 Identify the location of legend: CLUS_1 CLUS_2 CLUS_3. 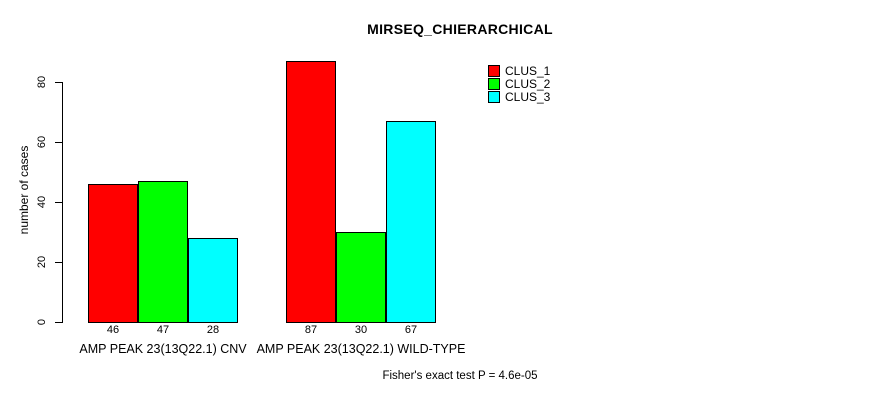
(519, 83).